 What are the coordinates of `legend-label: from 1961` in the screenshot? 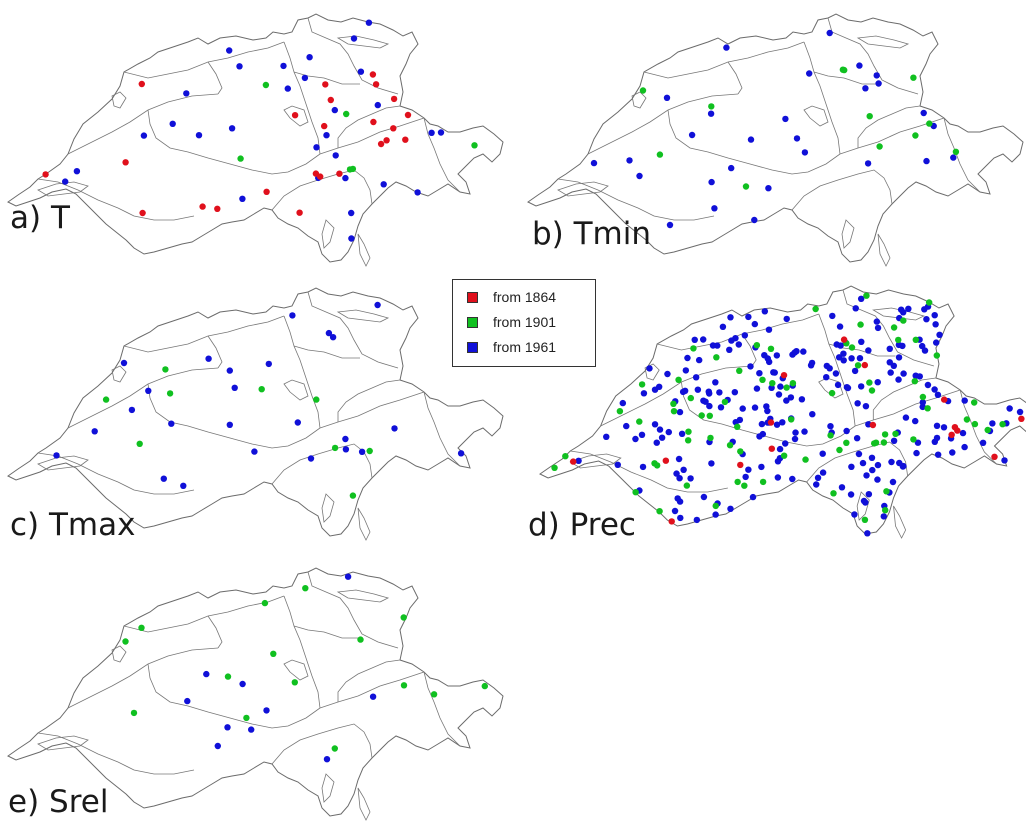 It's located at (525, 347).